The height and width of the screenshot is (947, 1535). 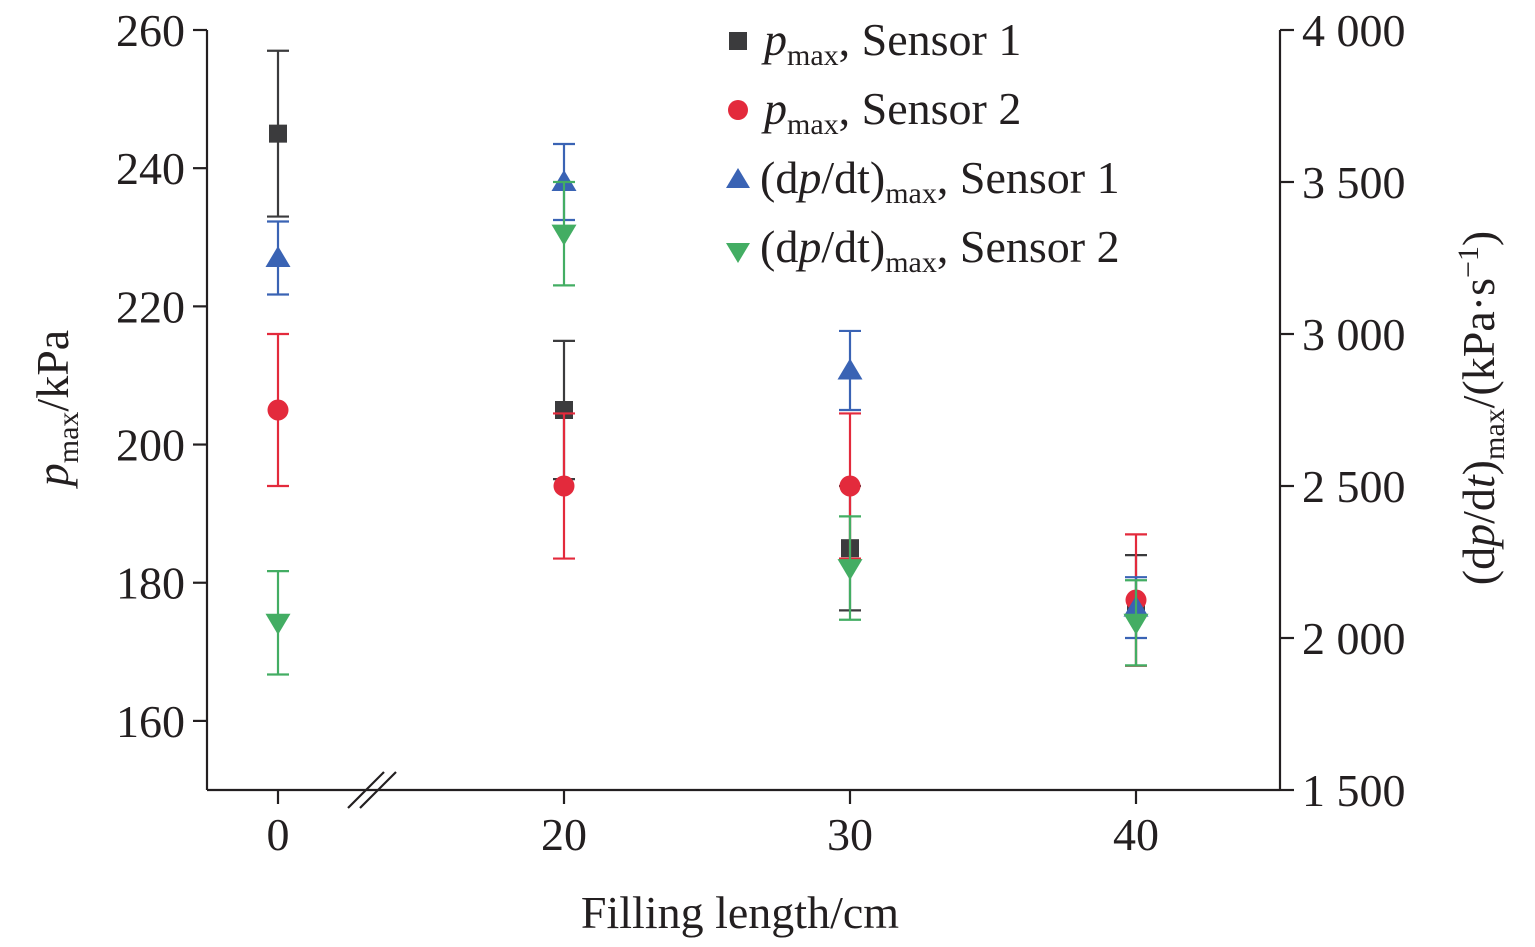 I want to click on right-tick-label: 1 500, so click(x=1354, y=790).